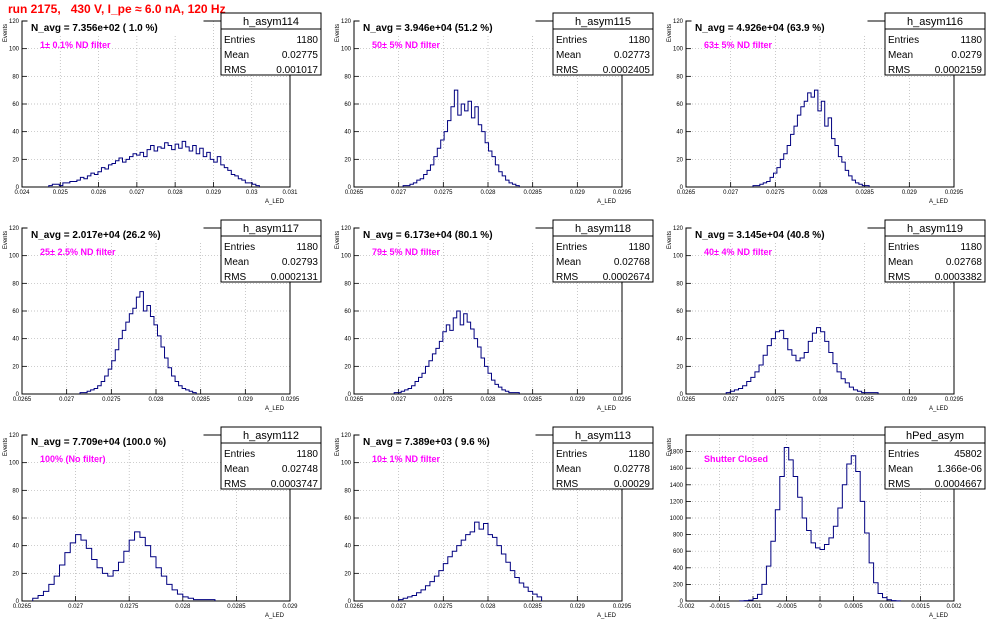  Describe the element at coordinates (271, 22) in the screenshot. I see `stats-name: h_asym114` at that location.